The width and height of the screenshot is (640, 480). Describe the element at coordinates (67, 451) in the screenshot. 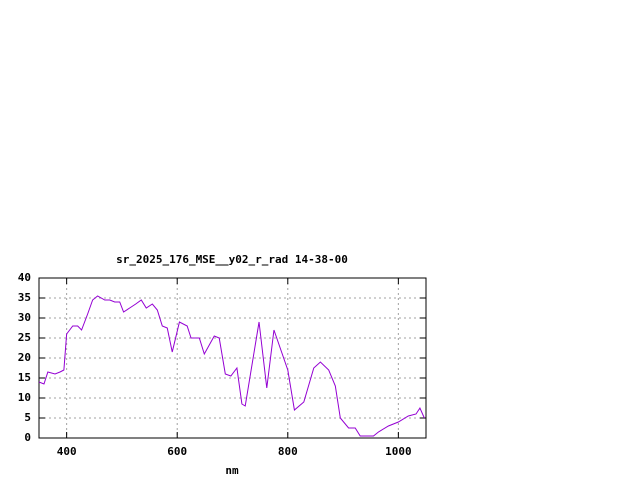

I see `x-tick-label: 400` at that location.